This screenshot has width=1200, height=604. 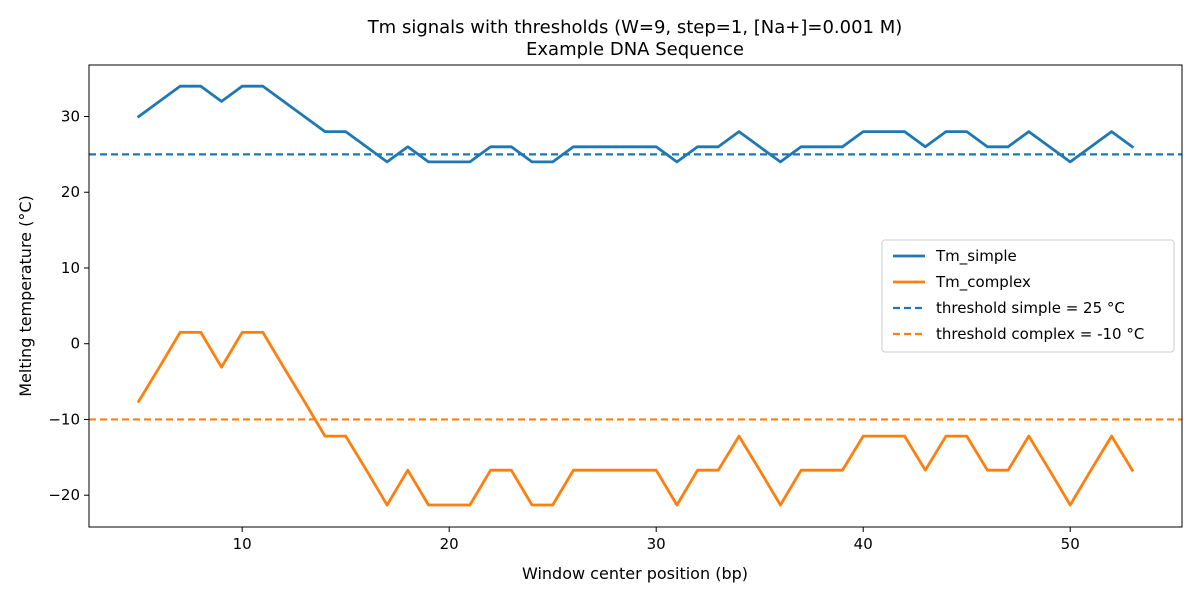 I want to click on legend-label: threshold complex = -10 °C, so click(x=1040, y=334).